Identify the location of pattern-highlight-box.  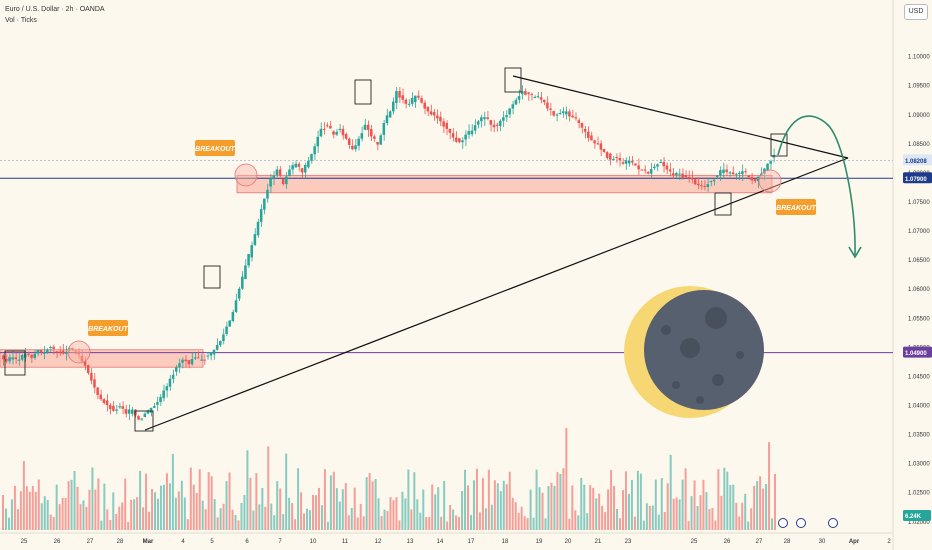
(144, 421).